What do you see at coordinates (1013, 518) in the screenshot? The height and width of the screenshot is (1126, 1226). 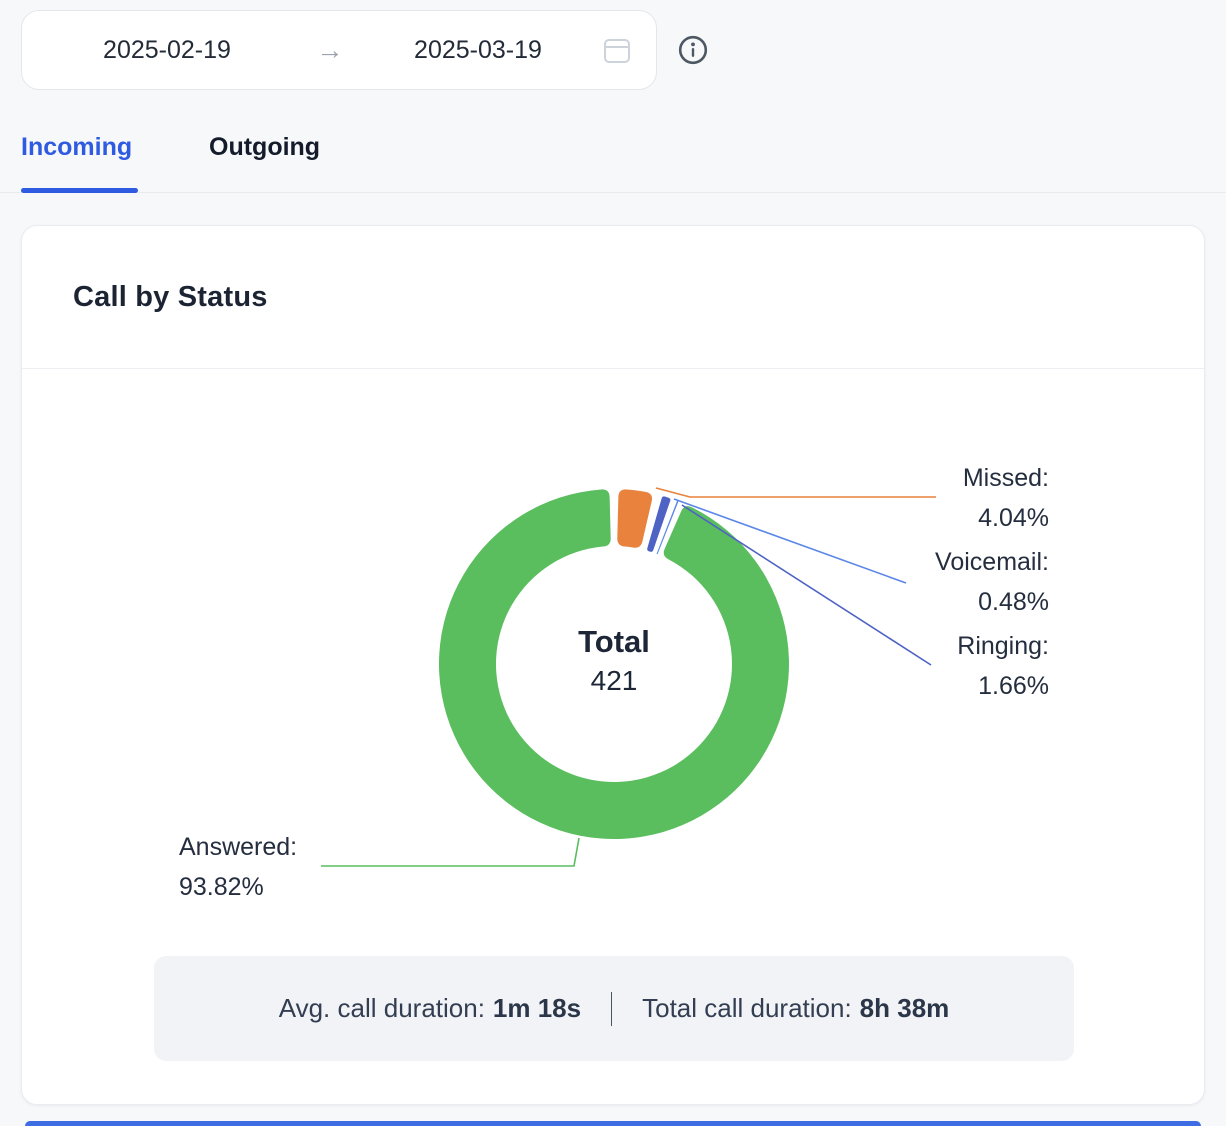 I see `label-missed-value: 4.04%` at bounding box center [1013, 518].